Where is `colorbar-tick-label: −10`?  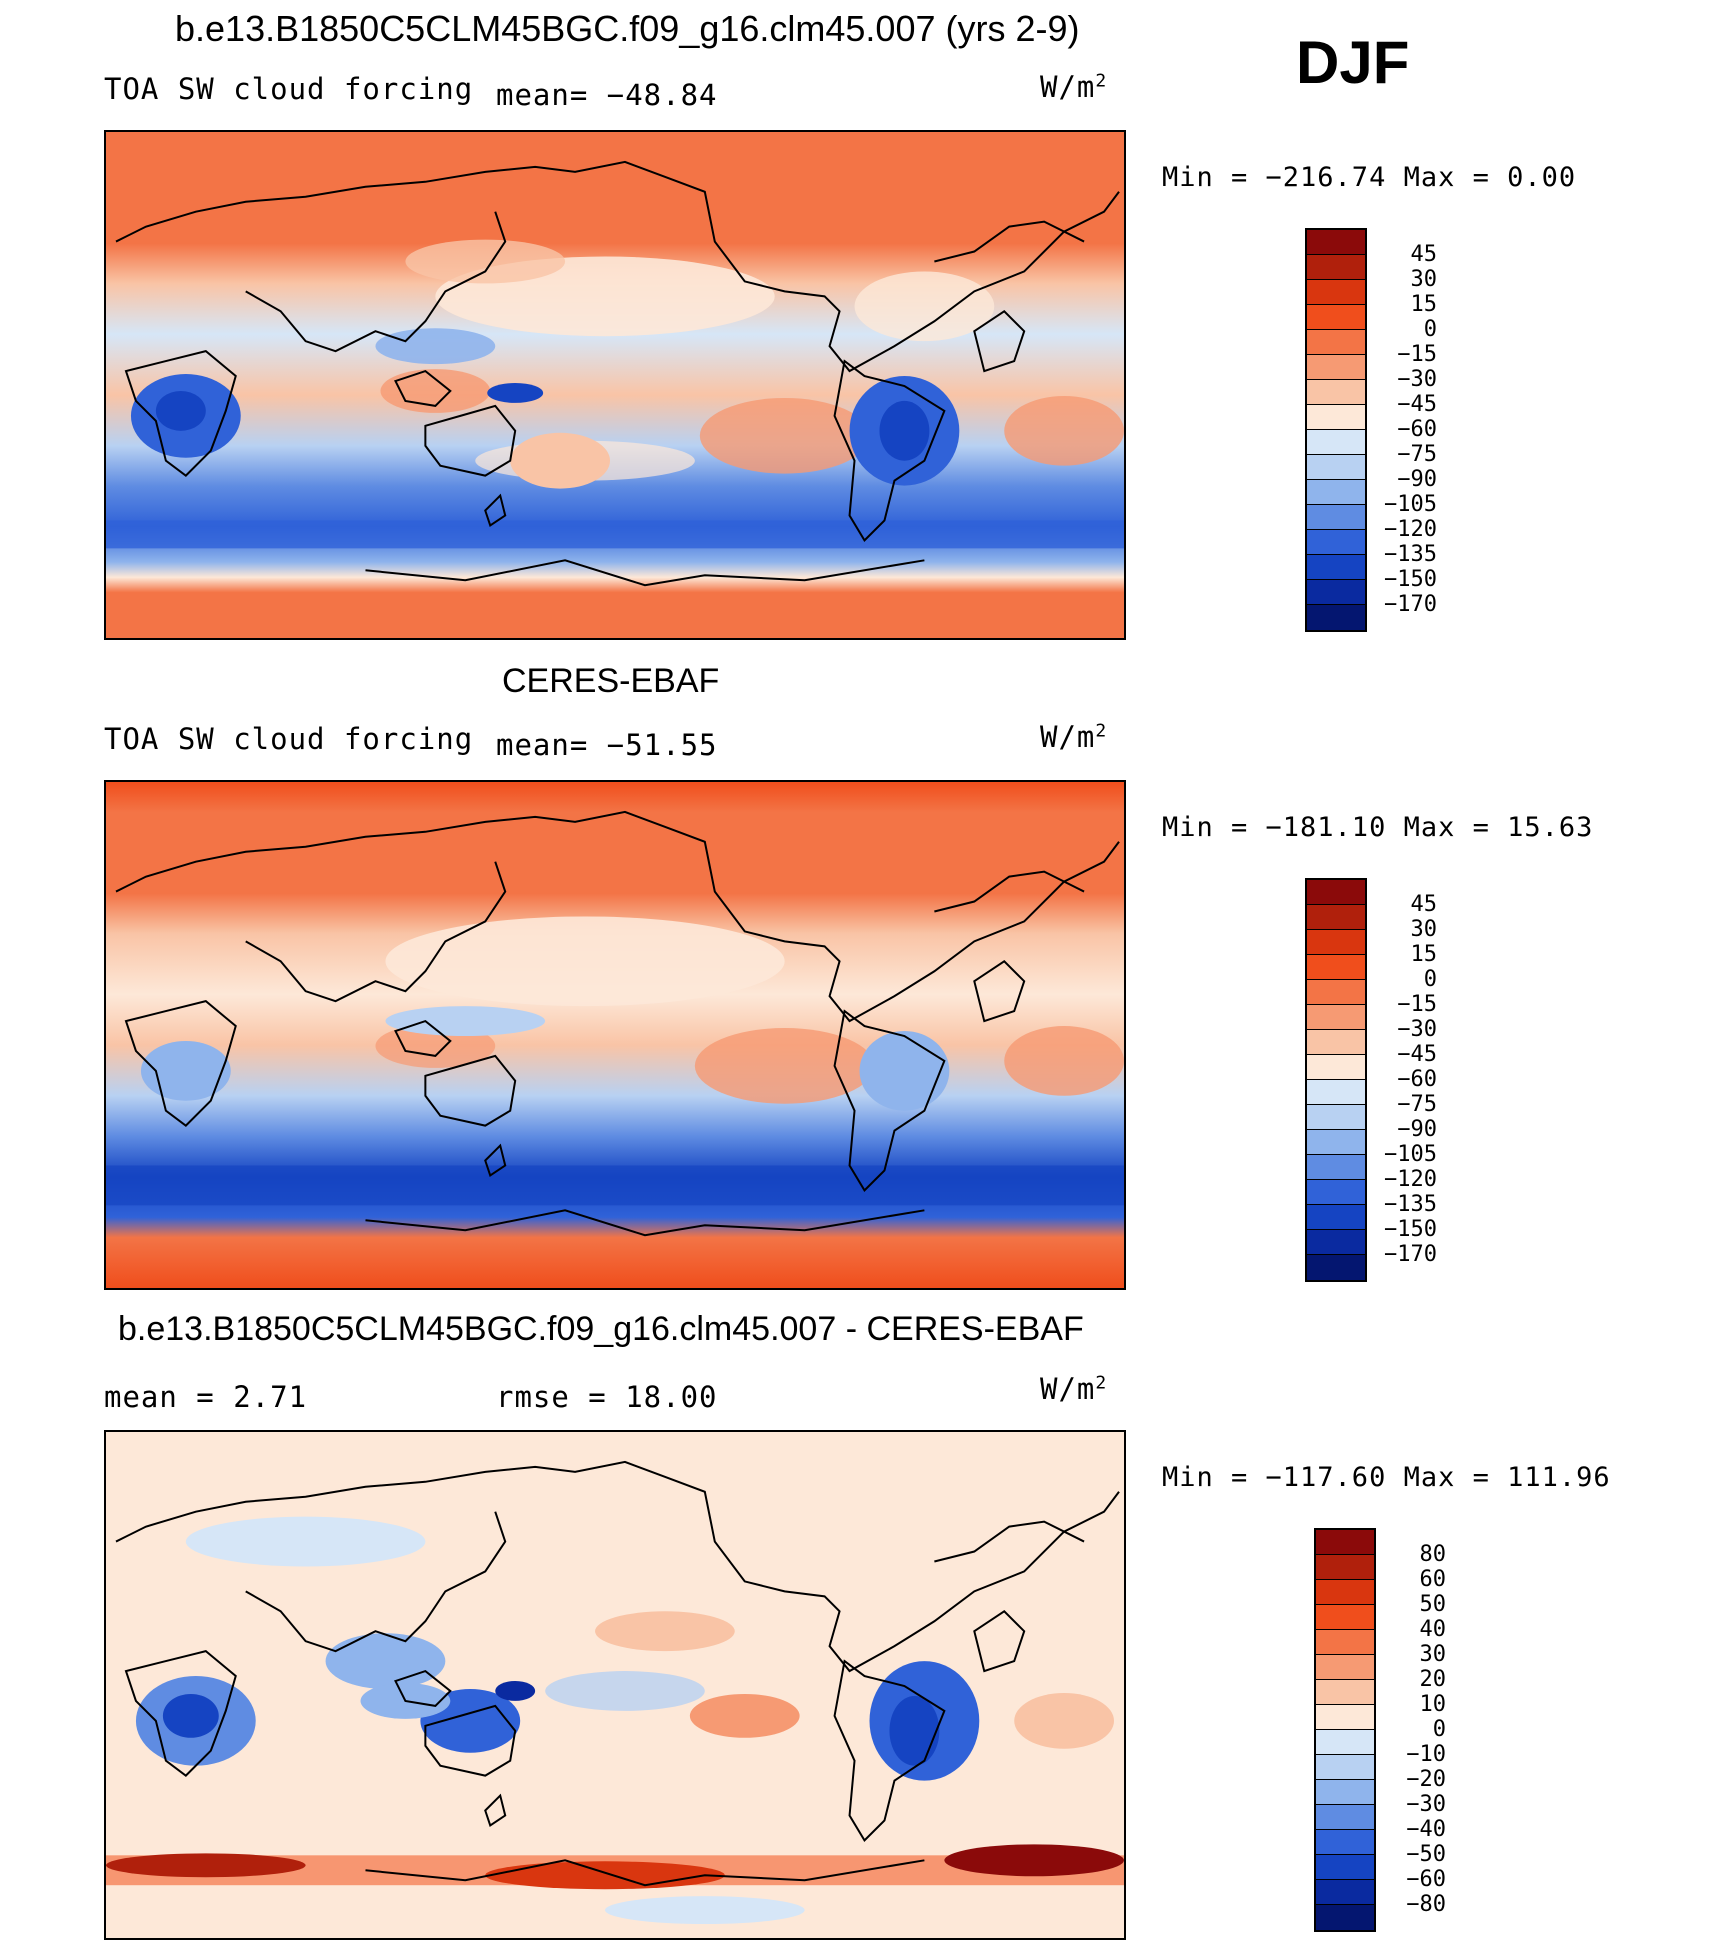 colorbar-tick-label: −10 is located at coordinates (1426, 1754).